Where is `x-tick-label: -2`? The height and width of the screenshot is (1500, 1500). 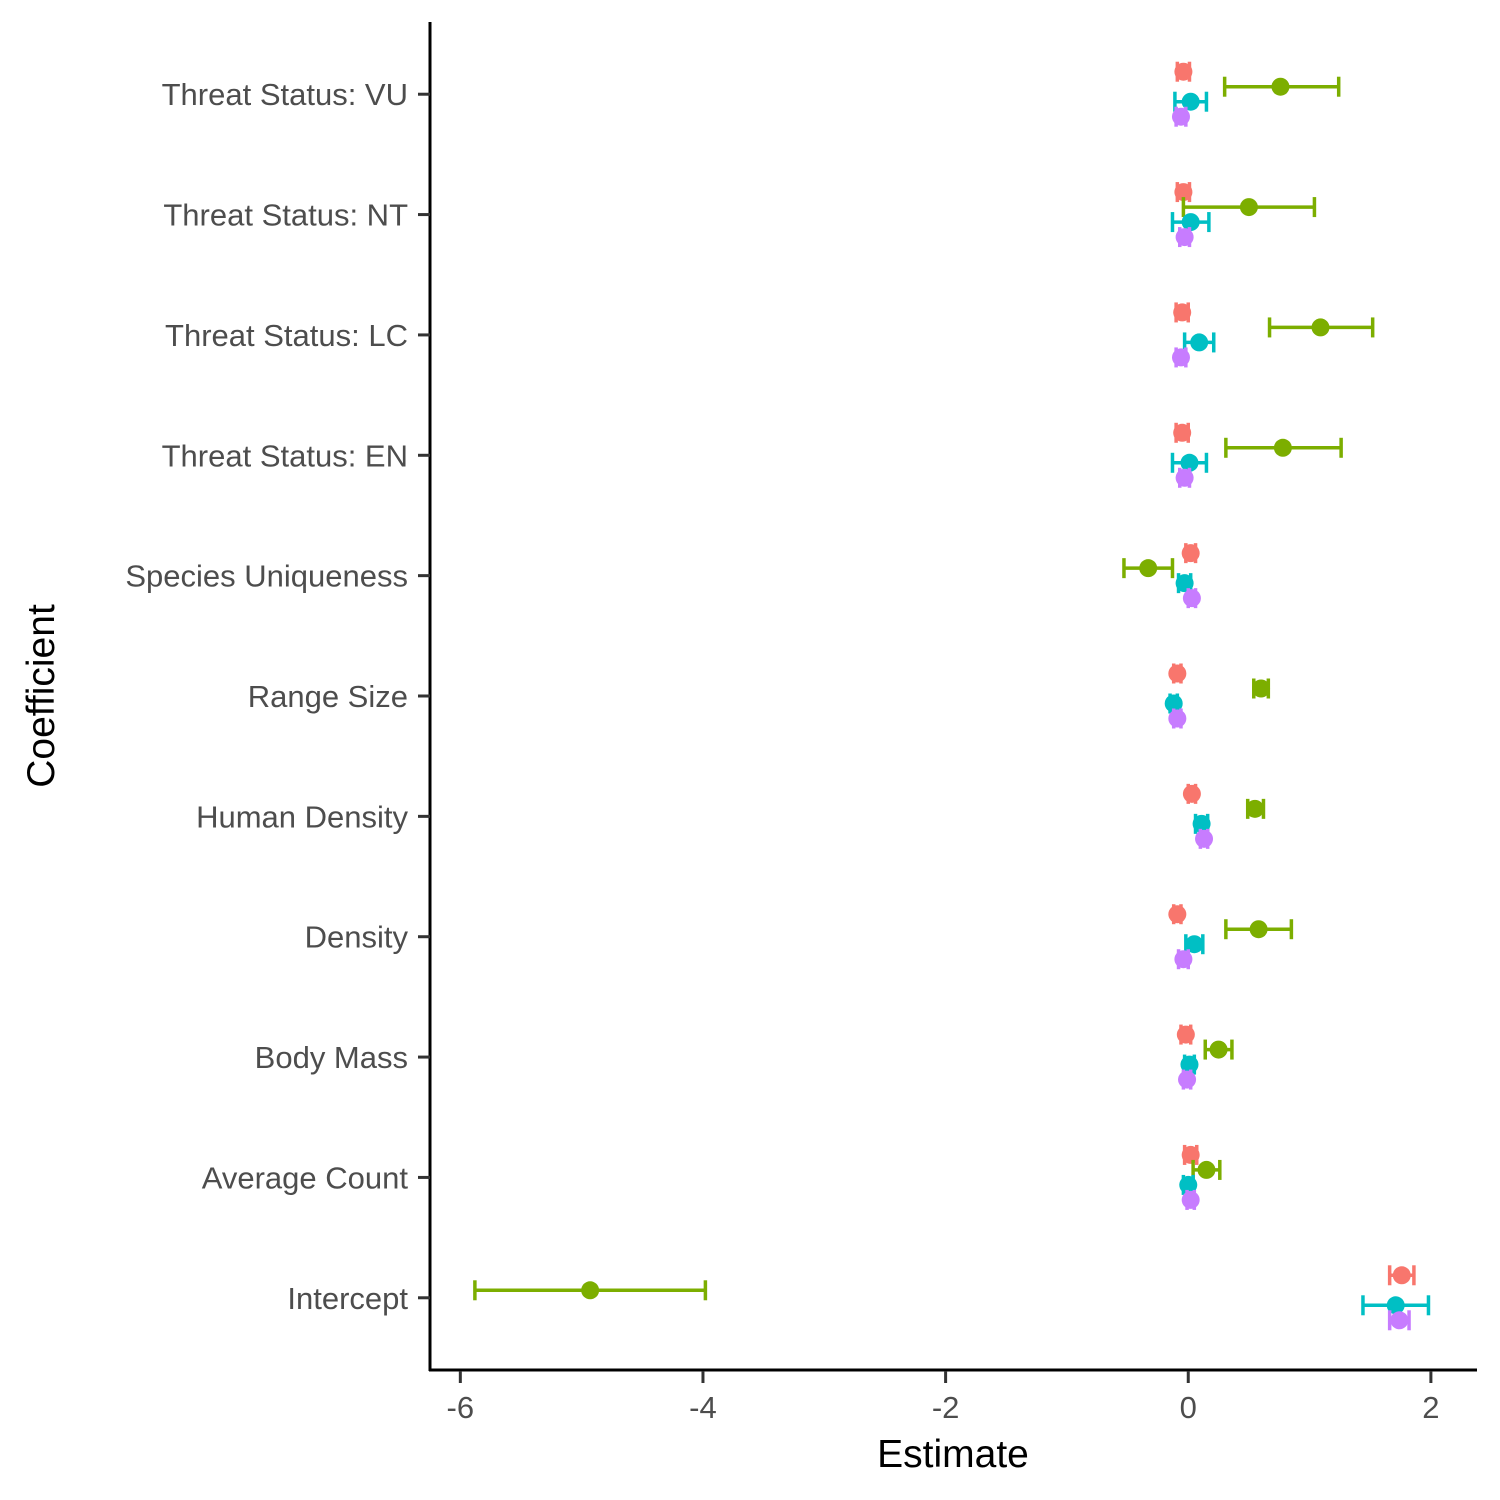
x-tick-label: -2 is located at coordinates (946, 1407).